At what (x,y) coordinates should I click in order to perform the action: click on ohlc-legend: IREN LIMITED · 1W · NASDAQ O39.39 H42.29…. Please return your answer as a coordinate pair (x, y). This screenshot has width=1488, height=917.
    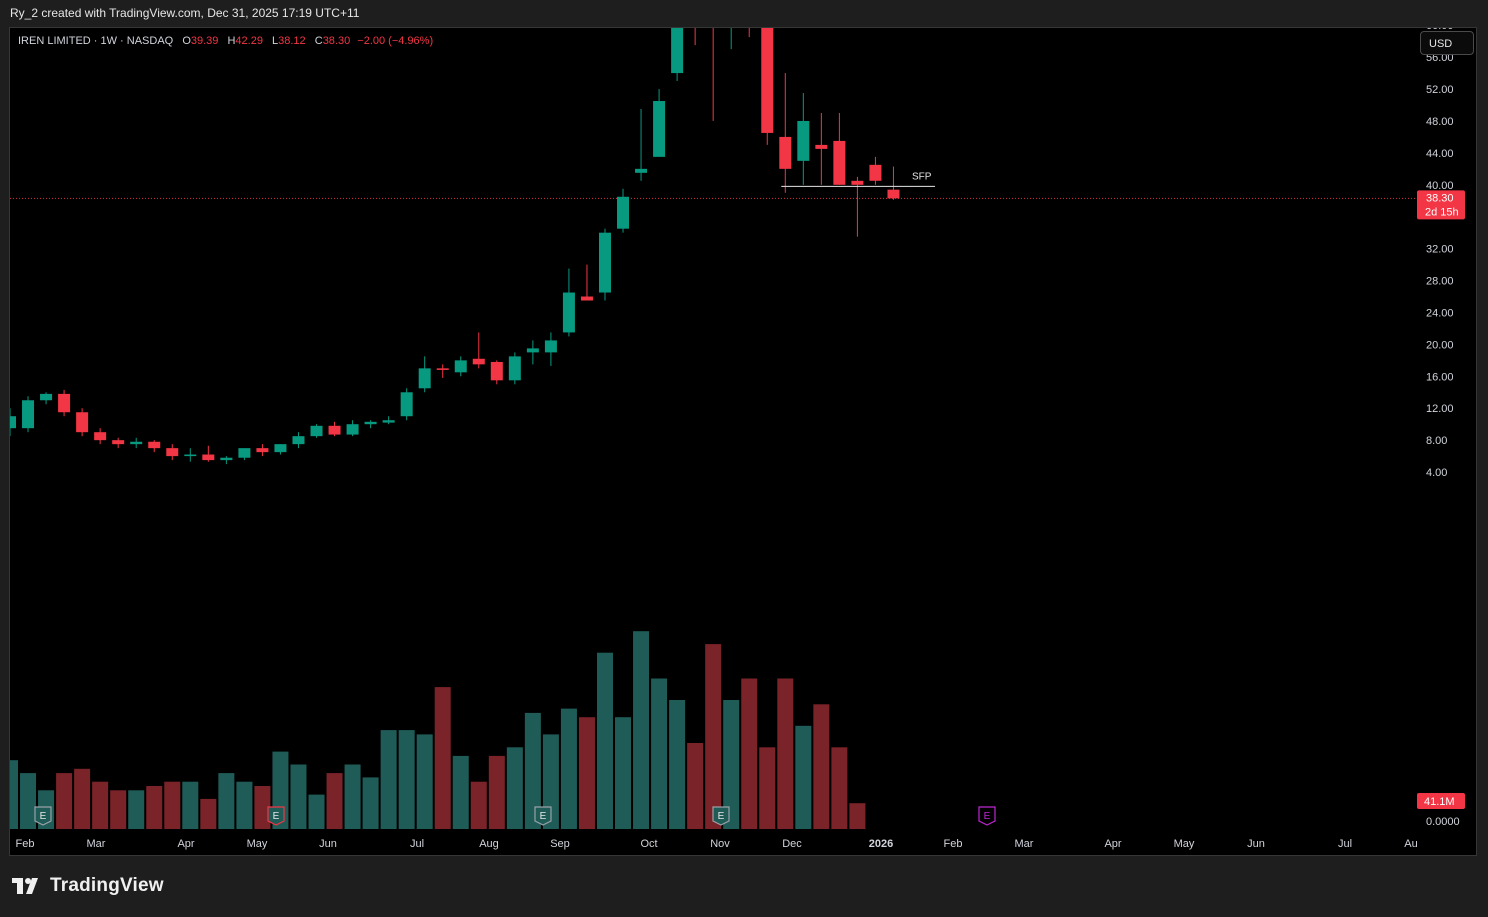
    Looking at the image, I should click on (225, 41).